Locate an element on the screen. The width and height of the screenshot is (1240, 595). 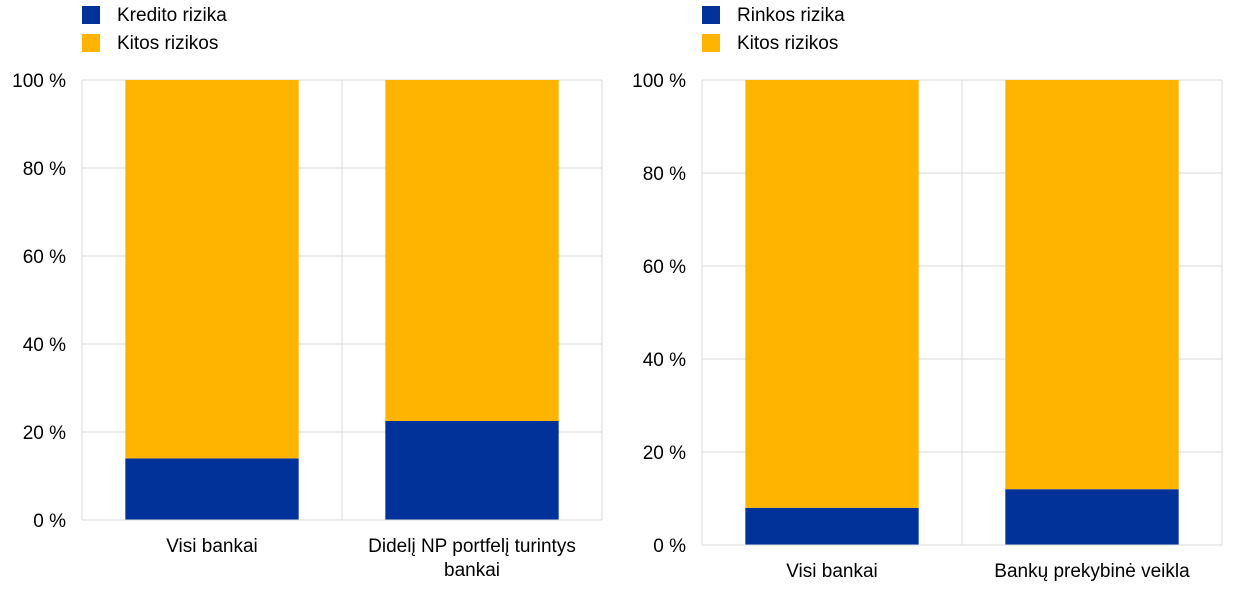
legend-label-0: Kredito rizika is located at coordinates (172, 15).